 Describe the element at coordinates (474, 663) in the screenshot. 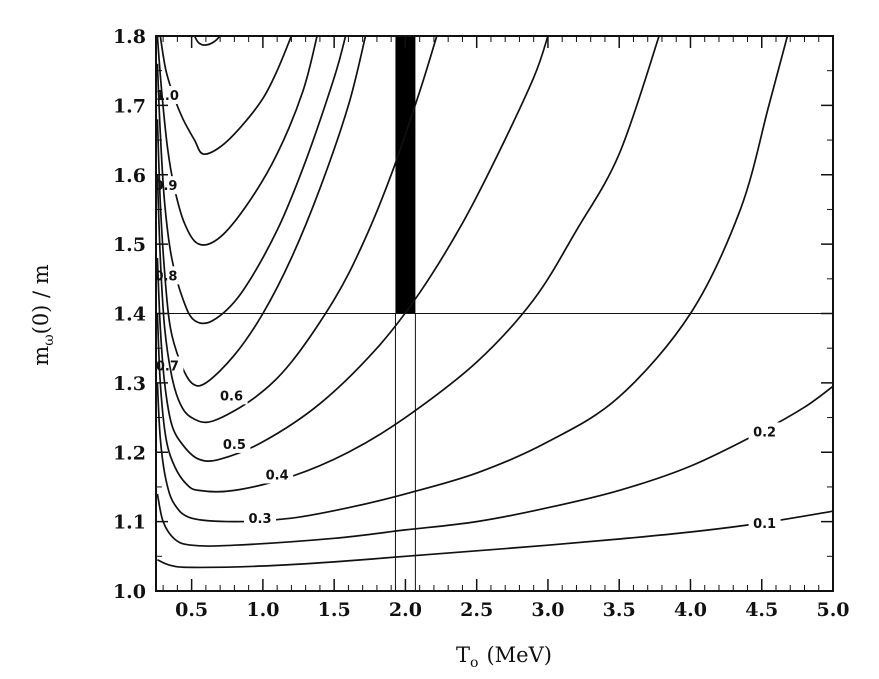

I see `x-axis-title-sub: o` at that location.